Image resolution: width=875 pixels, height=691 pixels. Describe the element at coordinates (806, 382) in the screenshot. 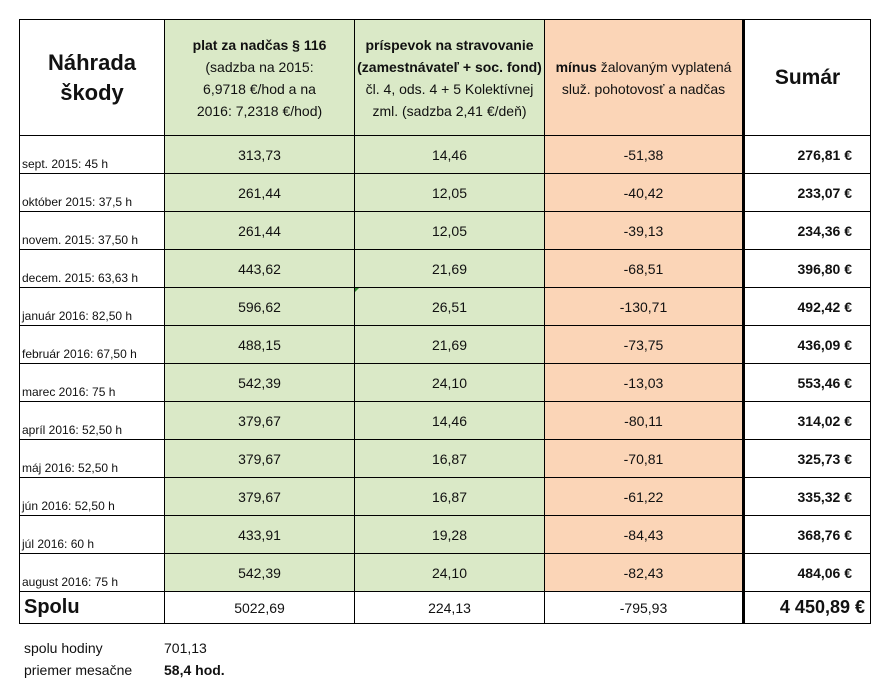

I see `sum-cell: 553,46 €` at that location.